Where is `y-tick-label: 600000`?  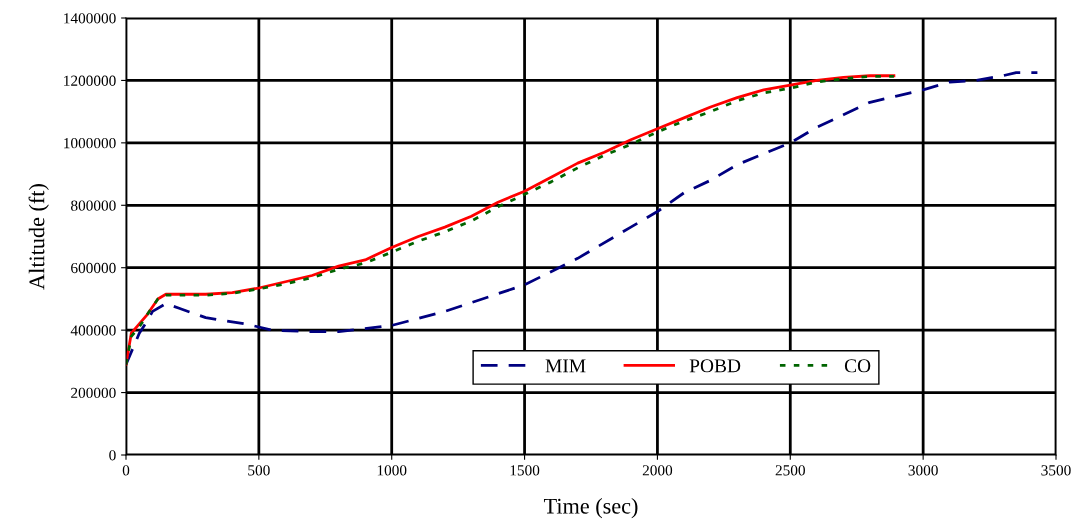
y-tick-label: 600000 is located at coordinates (93, 268).